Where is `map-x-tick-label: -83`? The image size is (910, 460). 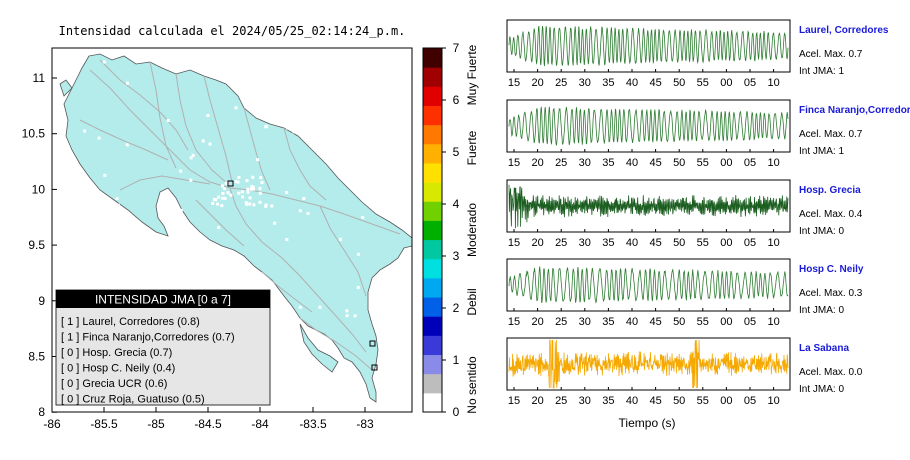
map-x-tick-label: -83 is located at coordinates (365, 424).